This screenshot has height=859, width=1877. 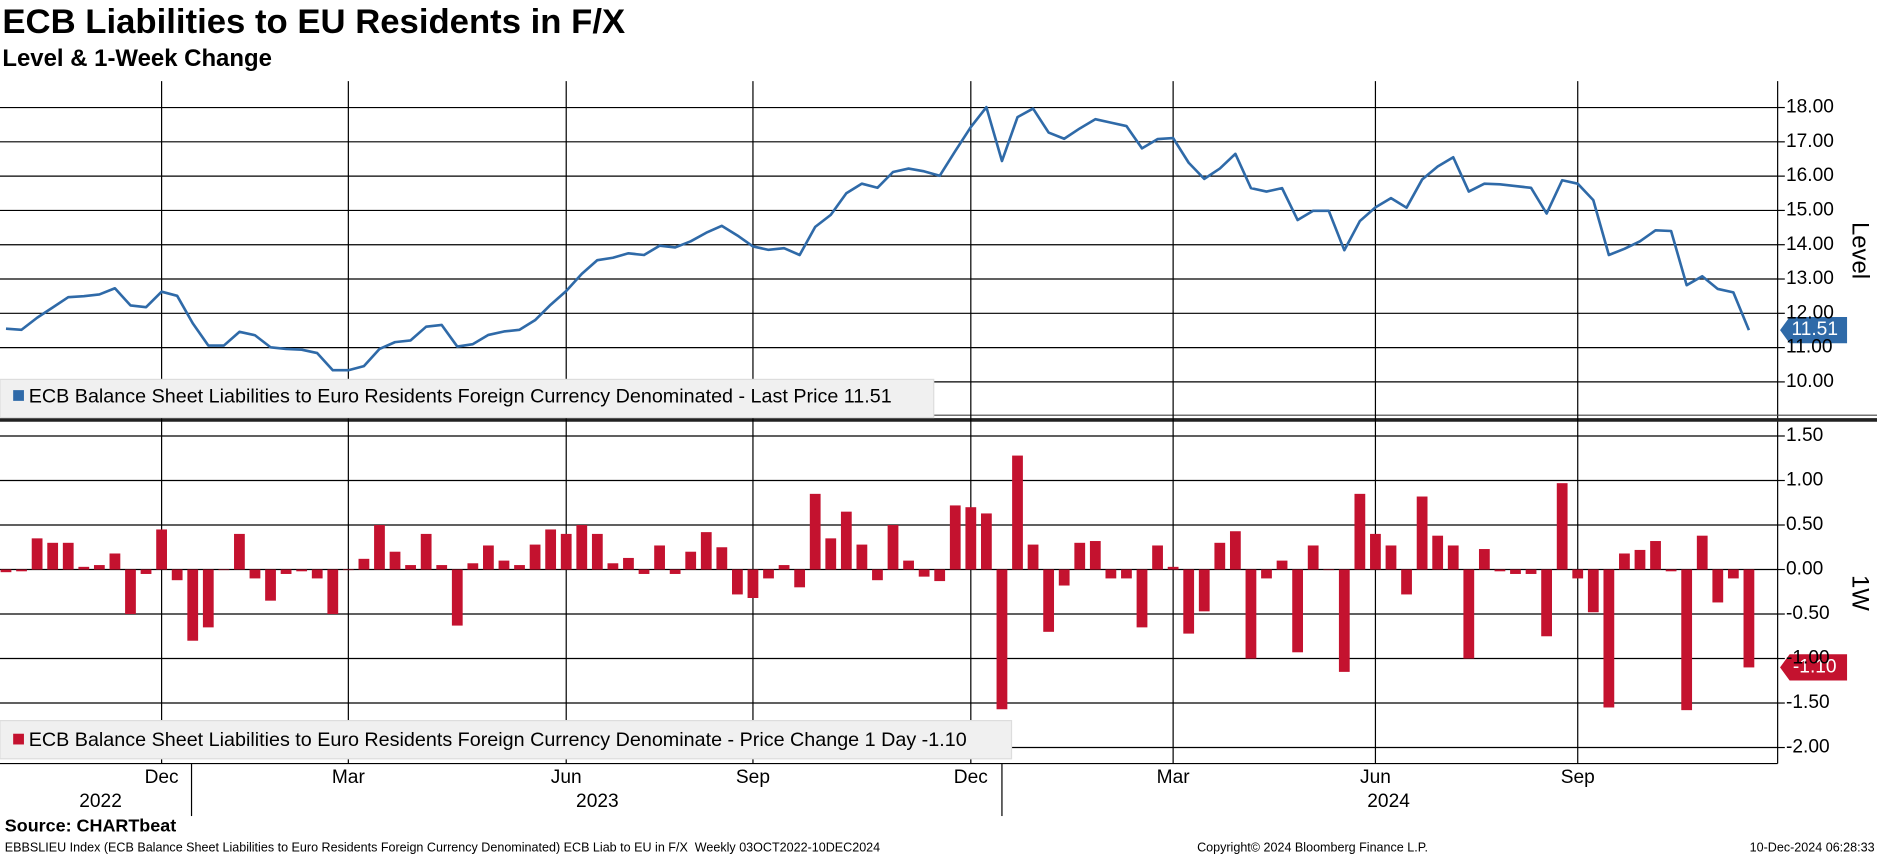 I want to click on last-value-label: -1.10, so click(x=1815, y=666).